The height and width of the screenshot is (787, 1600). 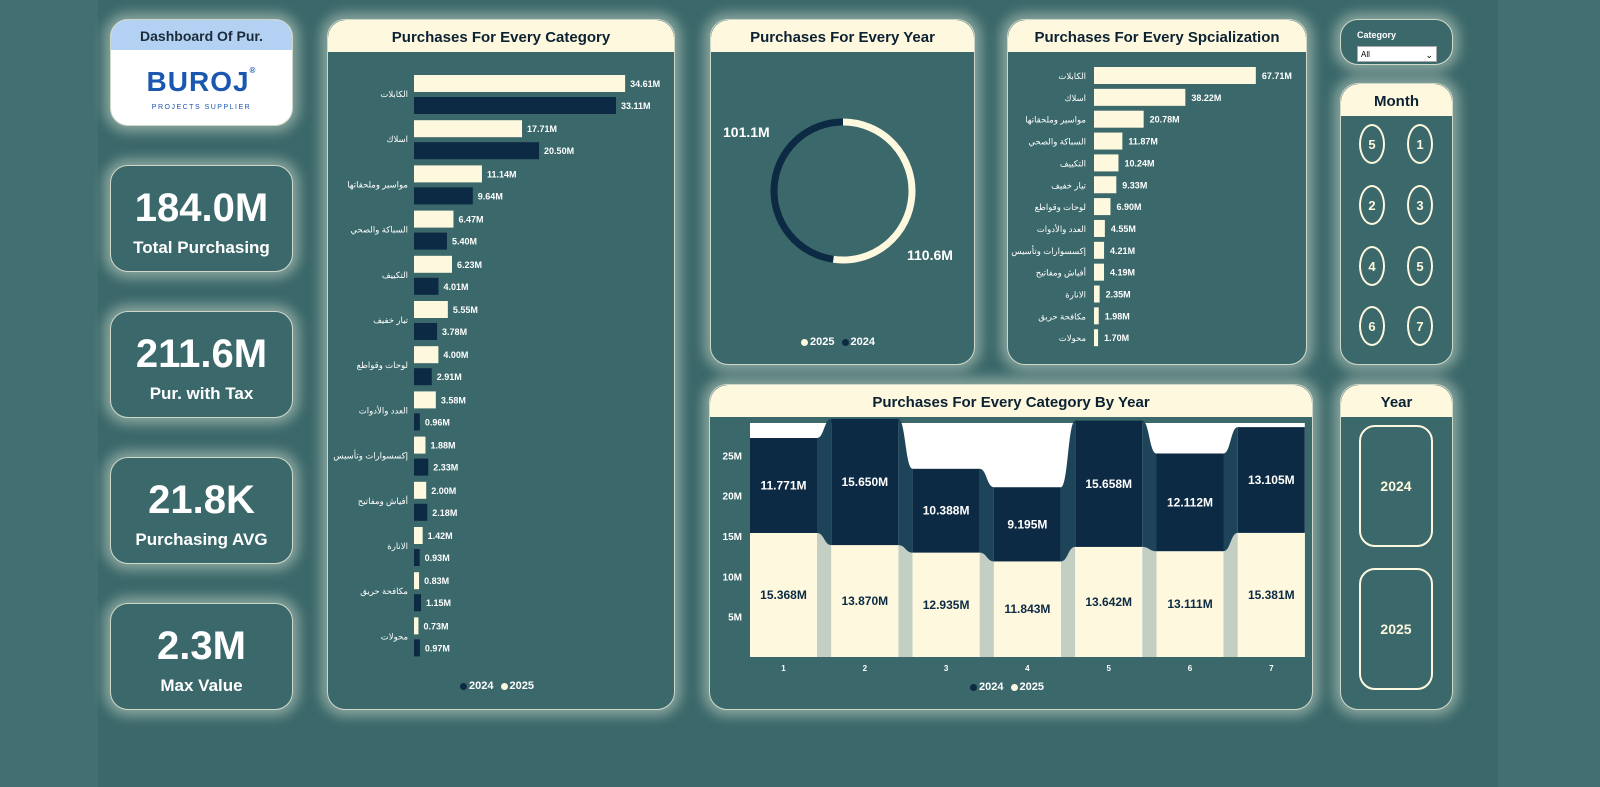 I want to click on month-button-4: 4, so click(x=1372, y=266).